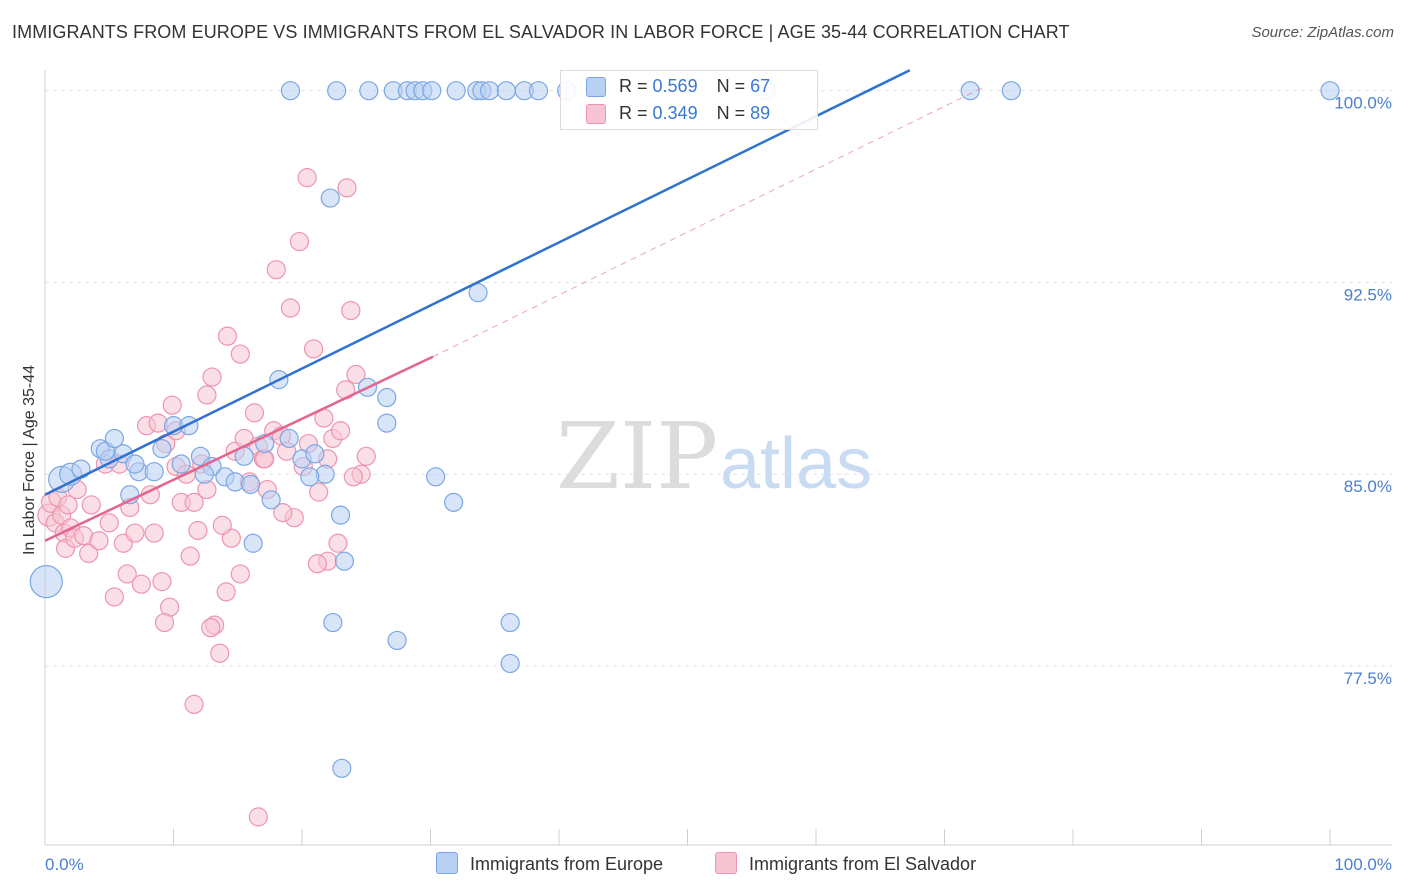  I want to click on watermark-atlas: atlas, so click(796, 464).